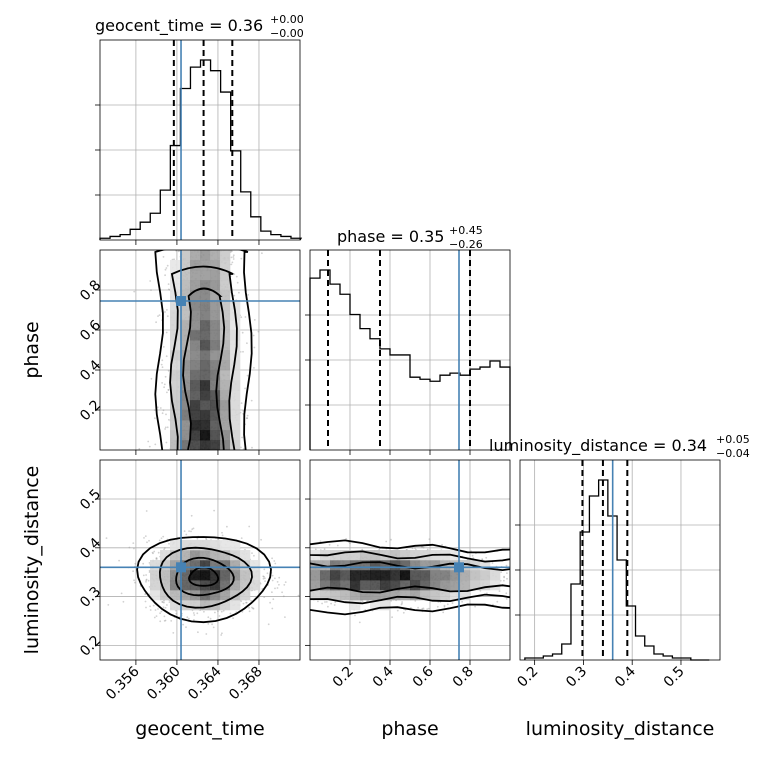 This screenshot has height=760, width=760. Describe the element at coordinates (123, 683) in the screenshot. I see `x-tick-label-geocent_time: 0.356` at that location.